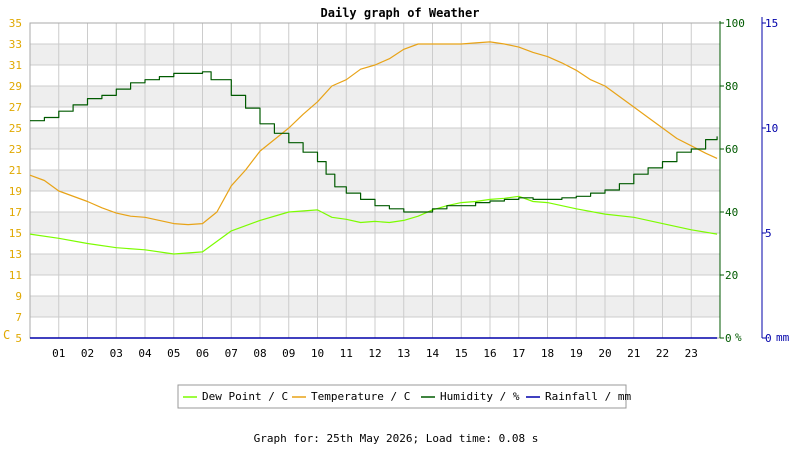 The height and width of the screenshot is (450, 800). Describe the element at coordinates (728, 338) in the screenshot. I see `humidity-tick-label: 0` at that location.